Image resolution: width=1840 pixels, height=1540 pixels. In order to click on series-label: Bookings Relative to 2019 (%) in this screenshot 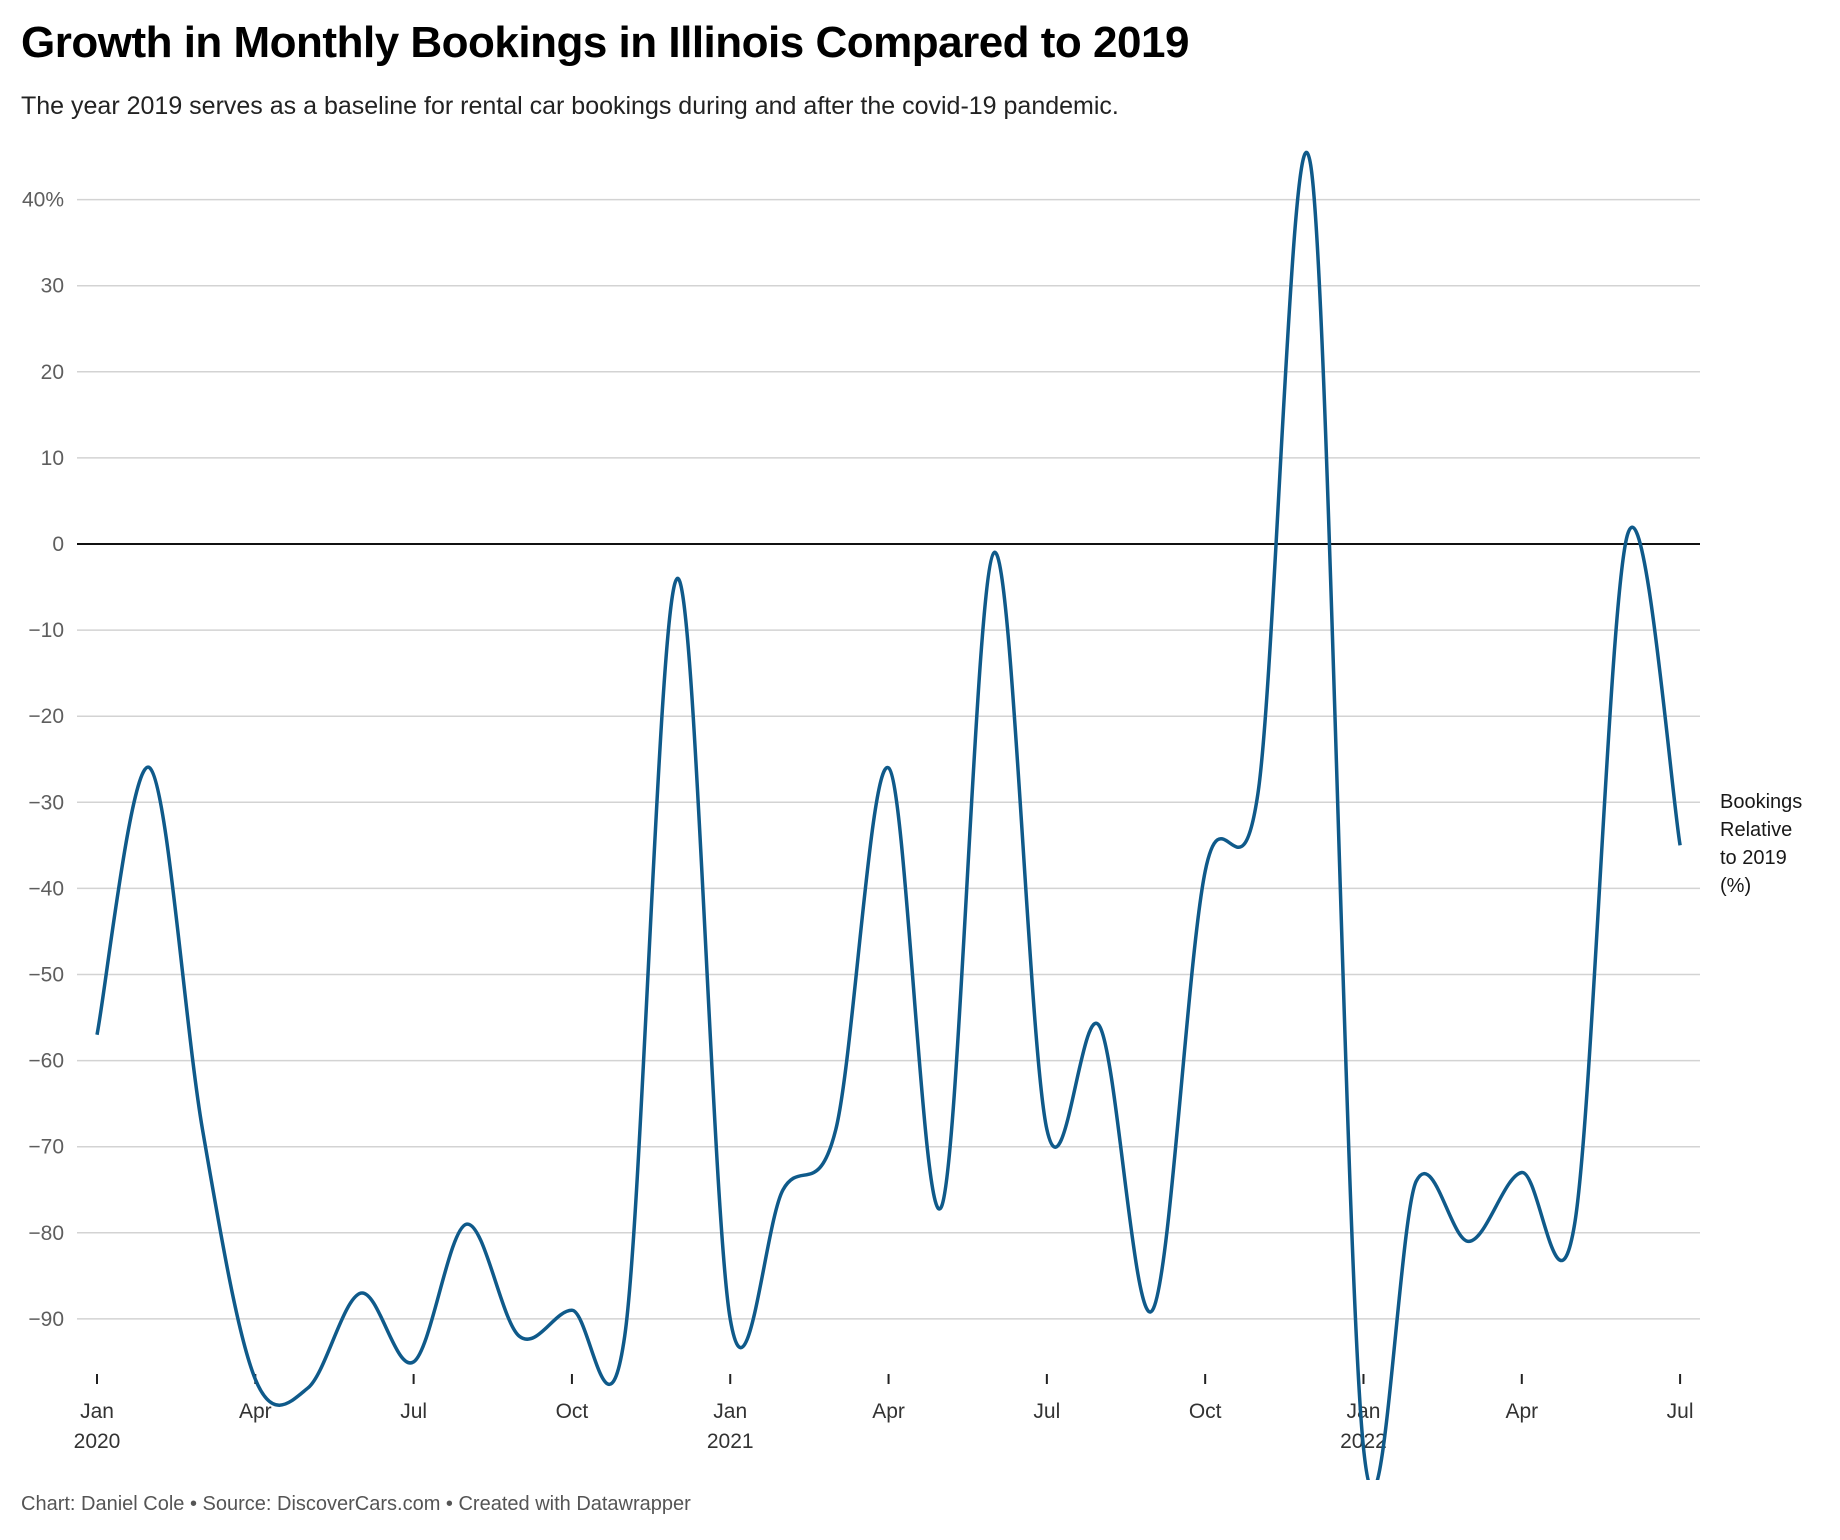, I will do `click(1761, 844)`.